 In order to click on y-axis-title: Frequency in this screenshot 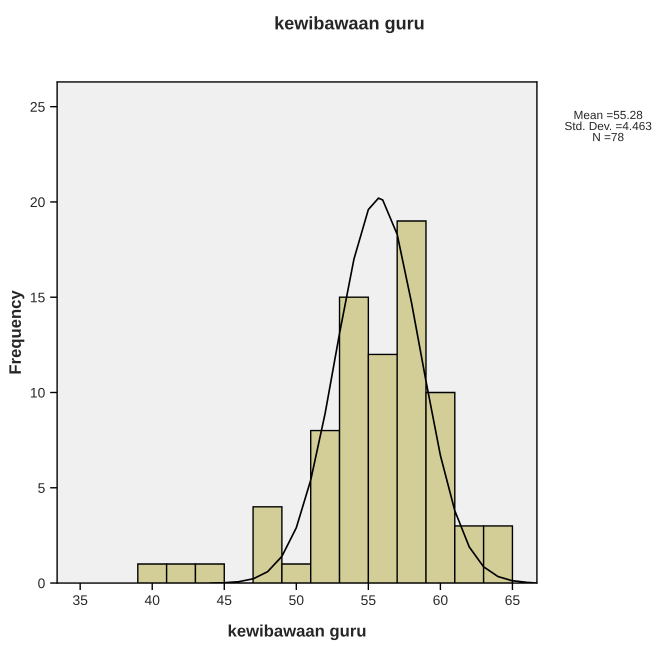, I will do `click(16, 332)`.